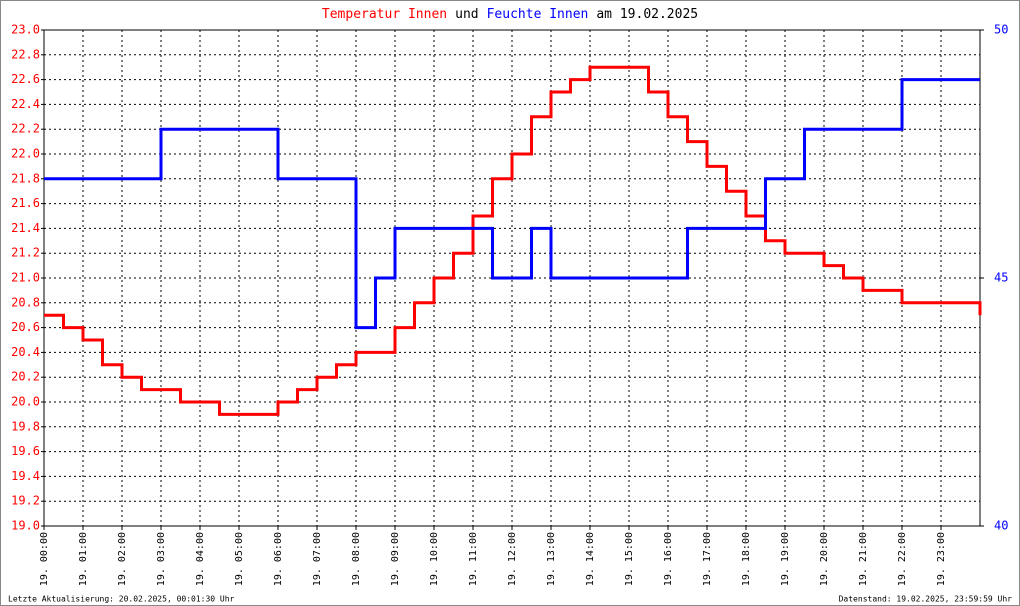 The height and width of the screenshot is (606, 1020). Describe the element at coordinates (926, 599) in the screenshot. I see `footer-right: Datenstand: 19.02.2025, 23:59:59 Uhr` at that location.